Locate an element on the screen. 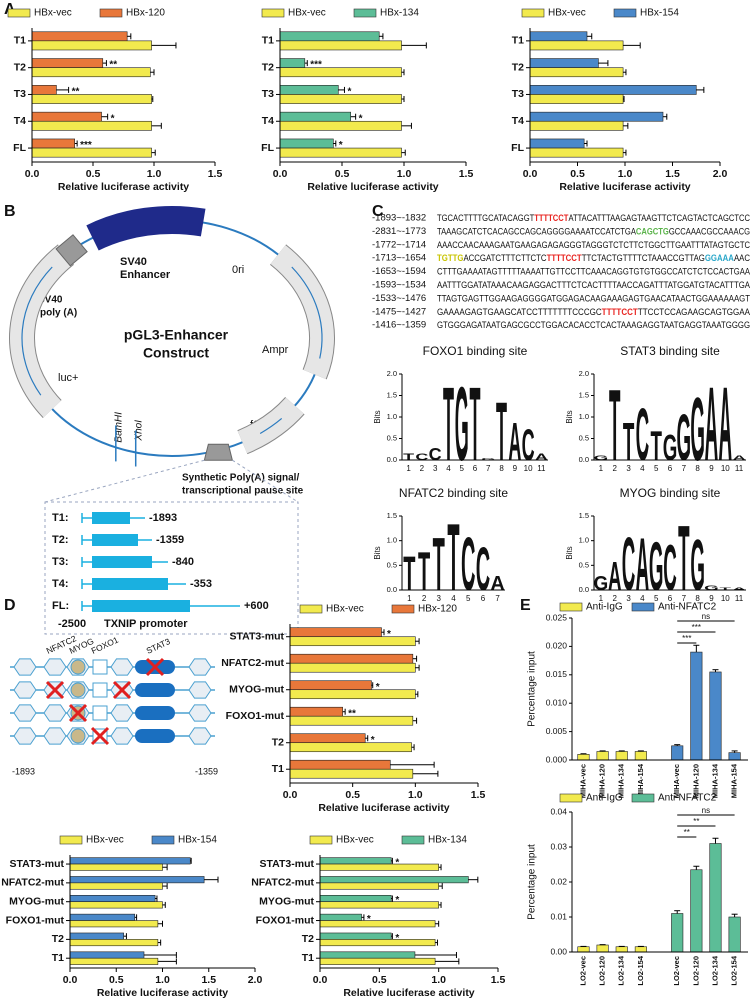  y-tick-label: FL is located at coordinates (19, 148).